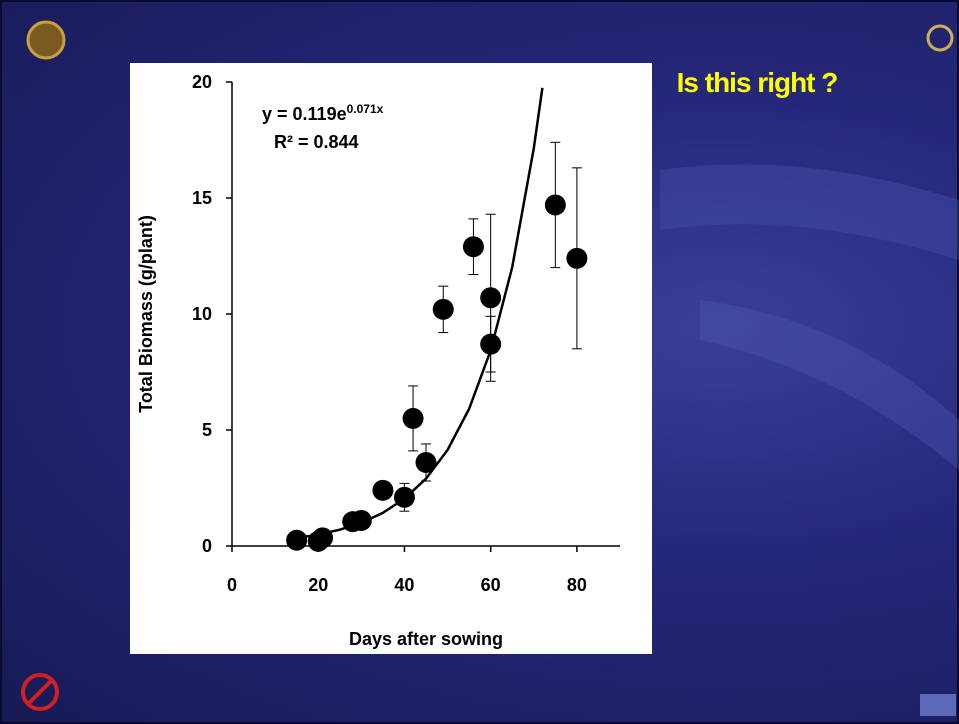 The width and height of the screenshot is (959, 724). What do you see at coordinates (404, 585) in the screenshot?
I see `x-tick-label: 40` at bounding box center [404, 585].